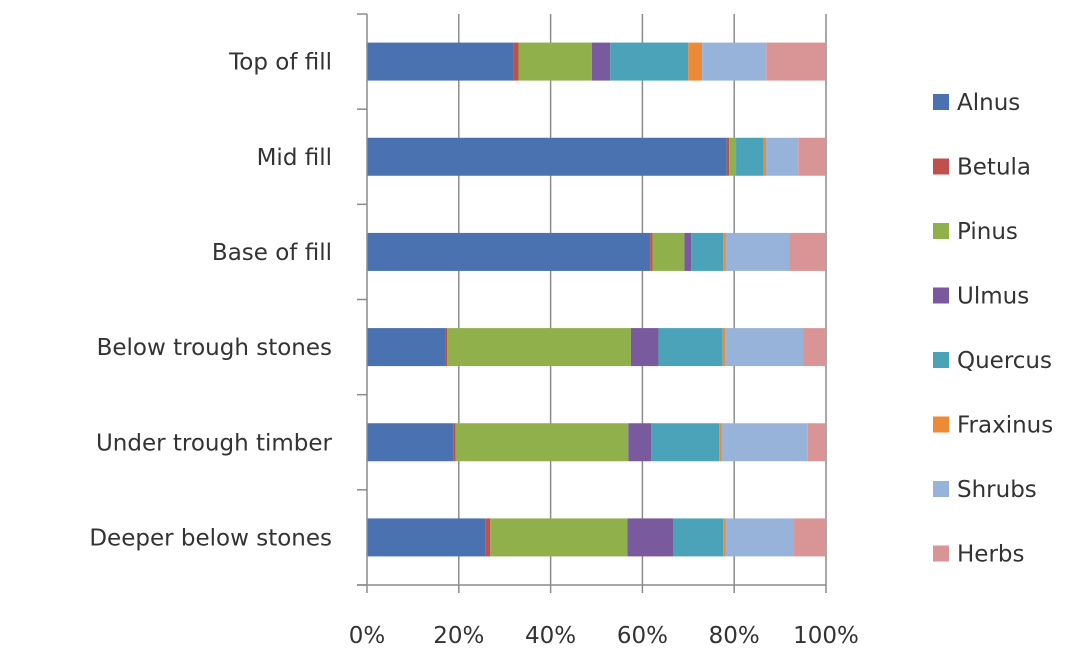  Describe the element at coordinates (272, 253) in the screenshot. I see `category-label: Base of fill` at that location.